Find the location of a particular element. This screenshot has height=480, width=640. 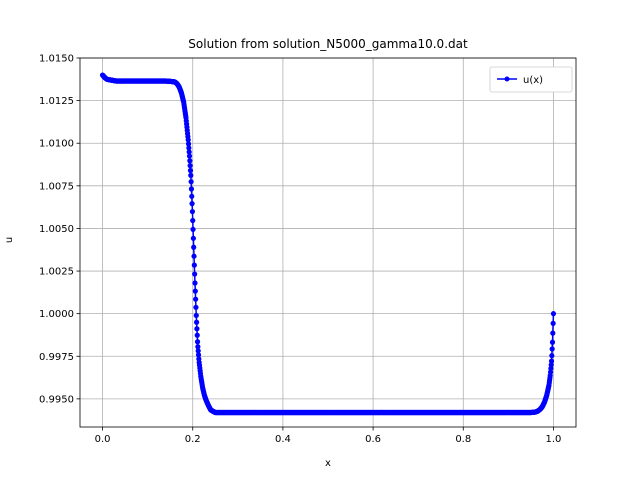

legend: u(x) is located at coordinates (531, 79).